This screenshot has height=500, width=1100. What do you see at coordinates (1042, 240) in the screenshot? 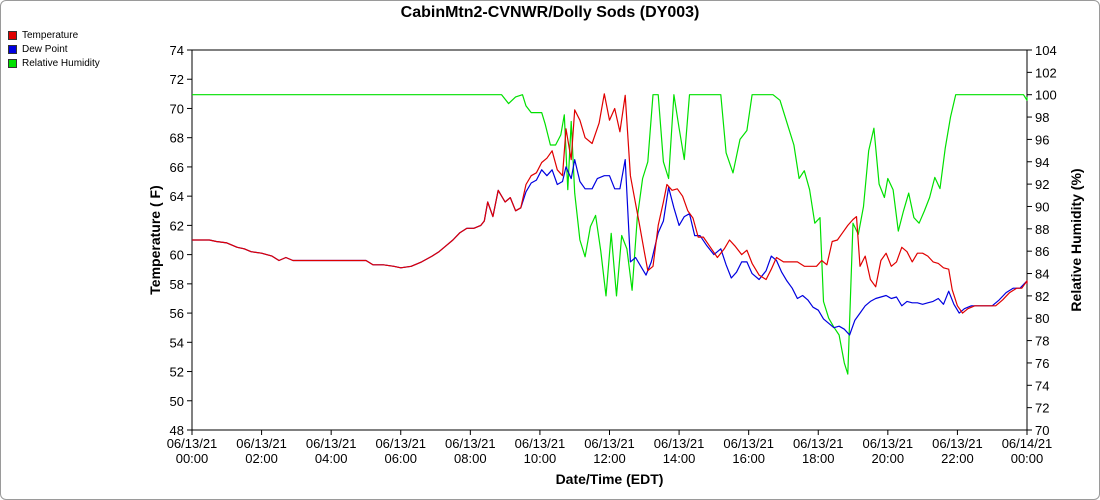
I see `y-axis-right: 70 72 74 76 78 80 82 84 86 88 90 92 94 96 98 100 102 104` at bounding box center [1042, 240].